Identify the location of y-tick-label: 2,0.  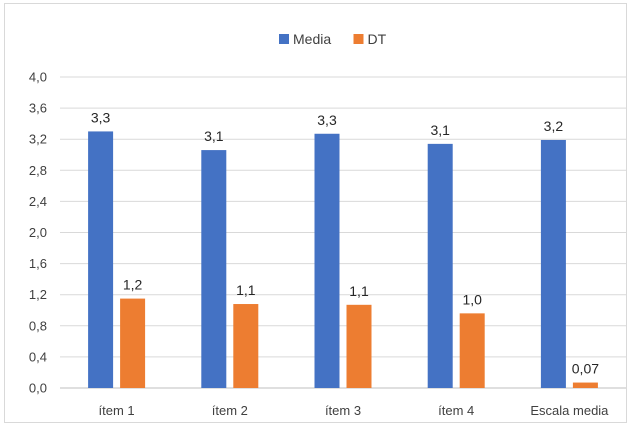
(38, 232).